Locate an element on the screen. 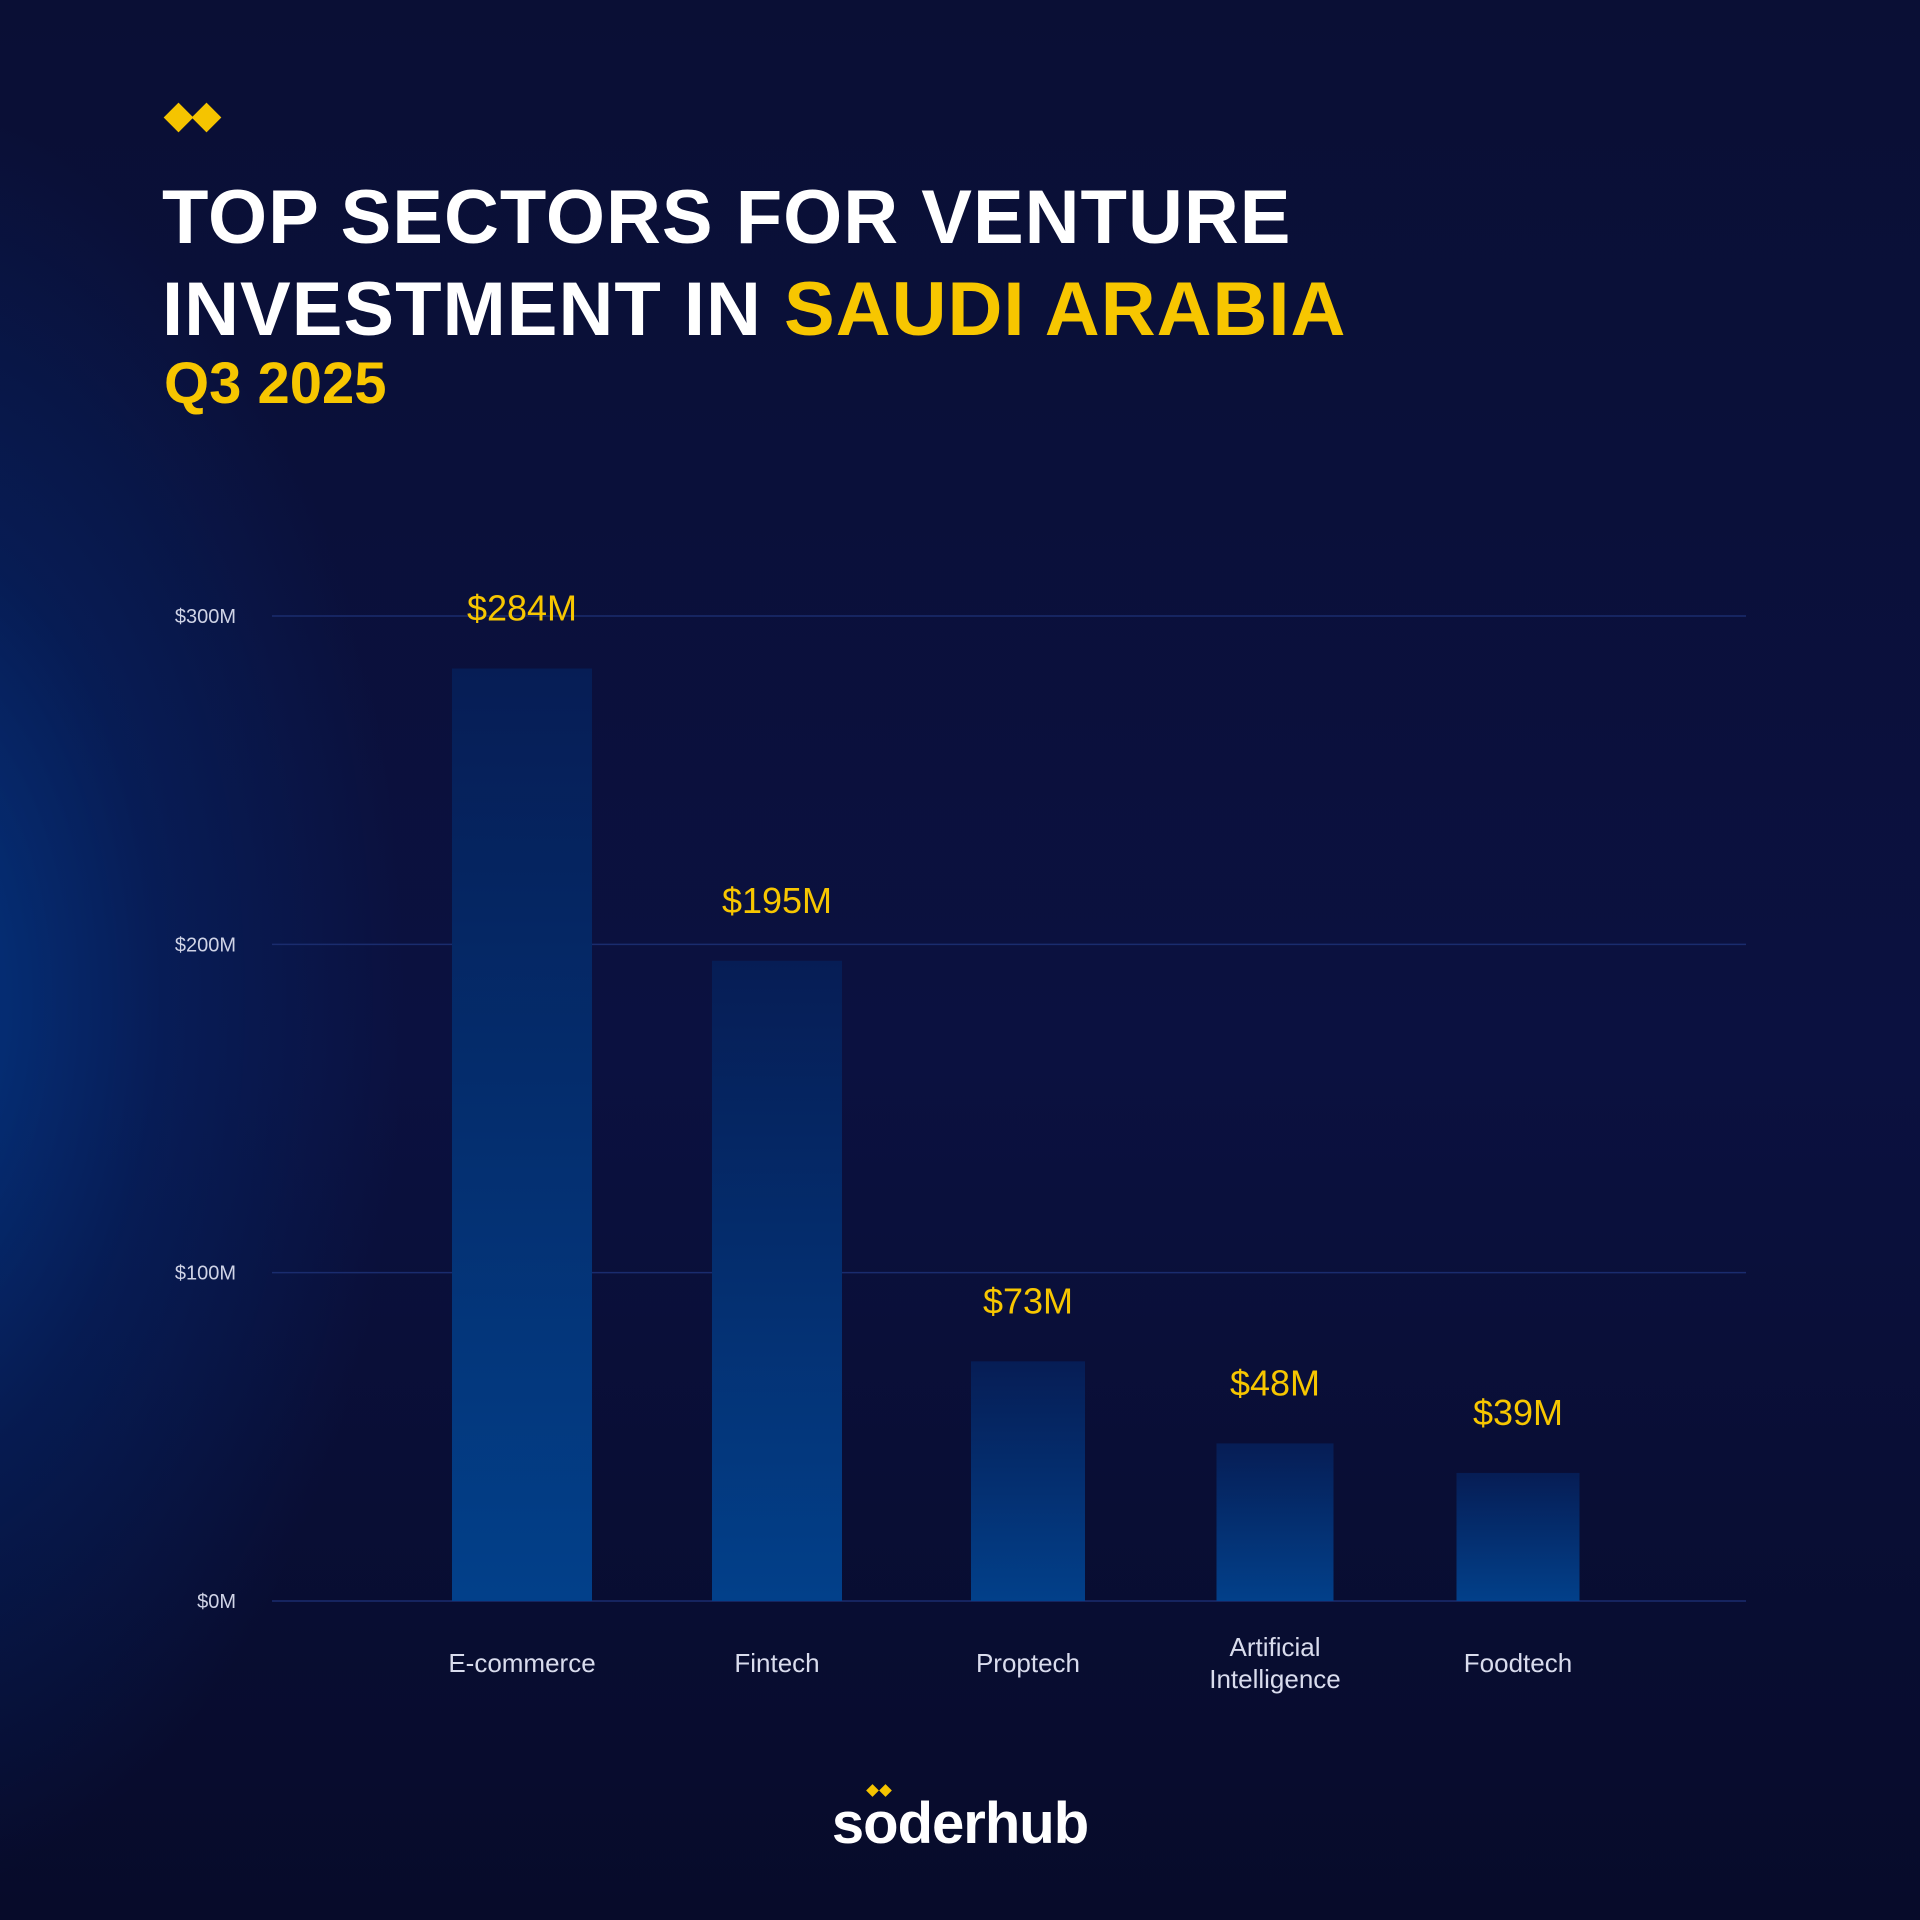  data-label: $195M is located at coordinates (777, 900).